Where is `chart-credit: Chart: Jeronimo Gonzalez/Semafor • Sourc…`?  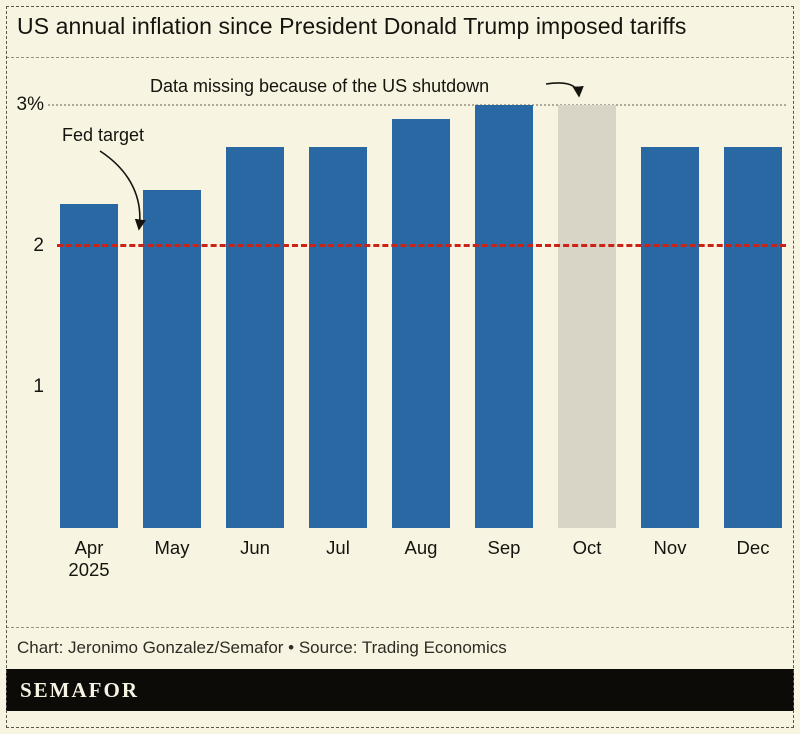 chart-credit: Chart: Jeronimo Gonzalez/Semafor • Sourc… is located at coordinates (262, 647).